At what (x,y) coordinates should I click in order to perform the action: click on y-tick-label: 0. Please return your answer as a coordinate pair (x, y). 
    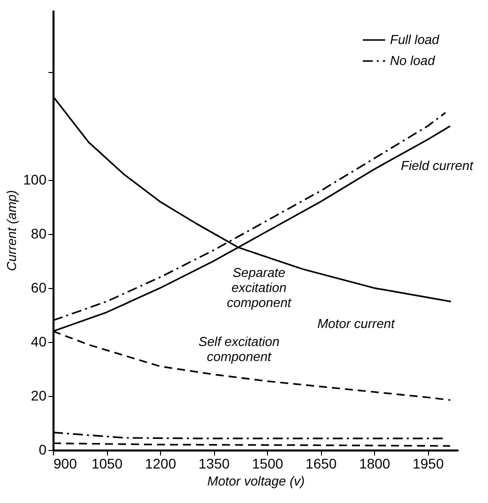
    Looking at the image, I should click on (42, 450).